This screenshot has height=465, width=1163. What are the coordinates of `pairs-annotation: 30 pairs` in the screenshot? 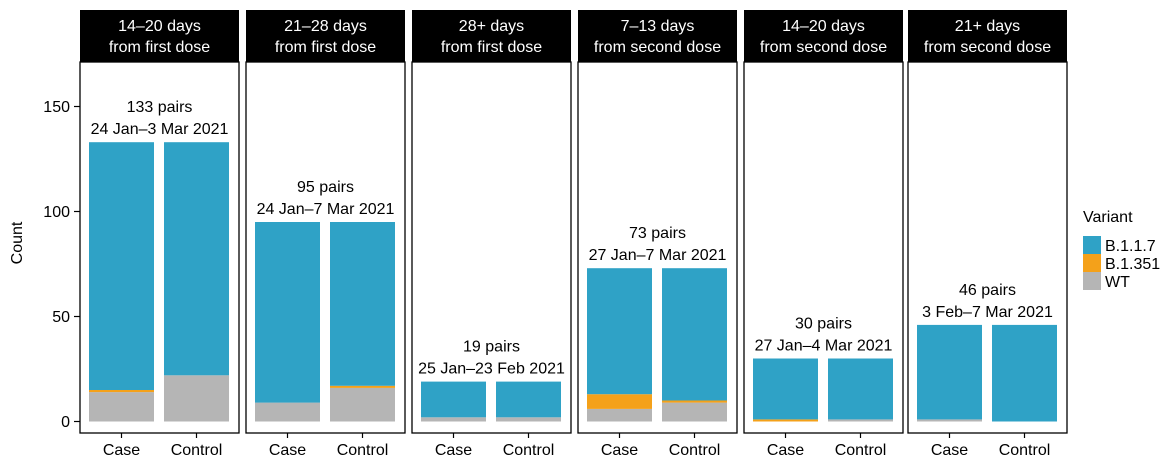 It's located at (823, 324).